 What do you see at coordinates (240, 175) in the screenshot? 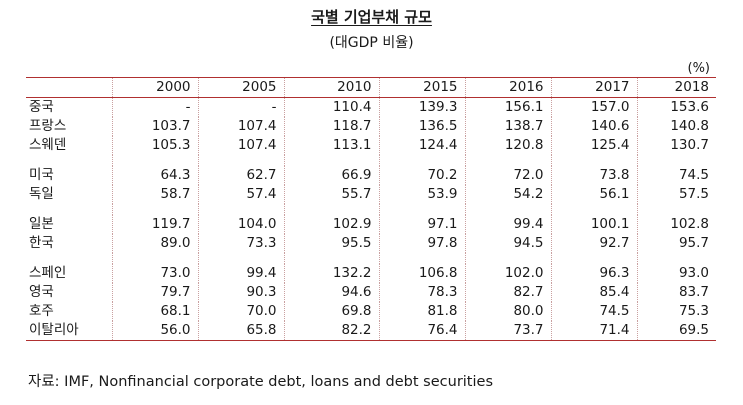
I see `value-cell: 62.7` at bounding box center [240, 175].